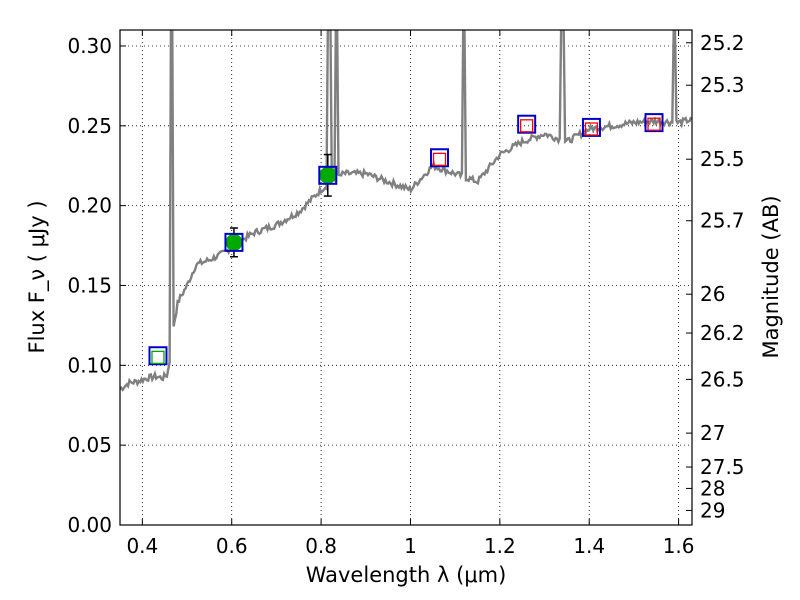 The image size is (800, 600). I want to click on mag-tick-label: 25.2, so click(722, 43).